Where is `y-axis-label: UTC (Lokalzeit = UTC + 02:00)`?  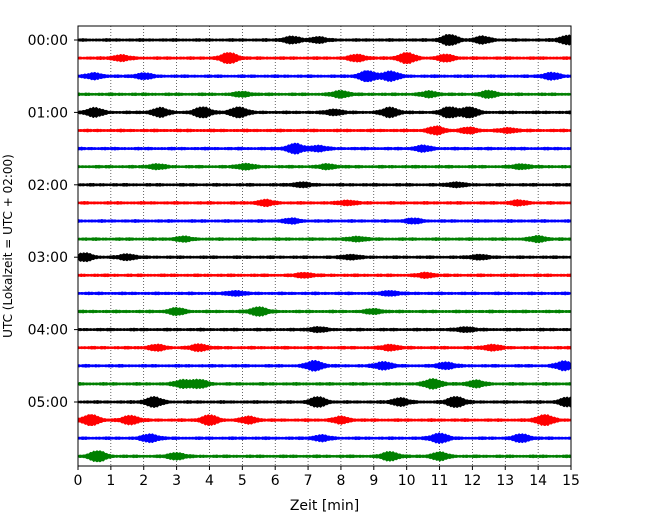 y-axis-label: UTC (Lokalzeit = UTC + 02:00) is located at coordinates (8, 246).